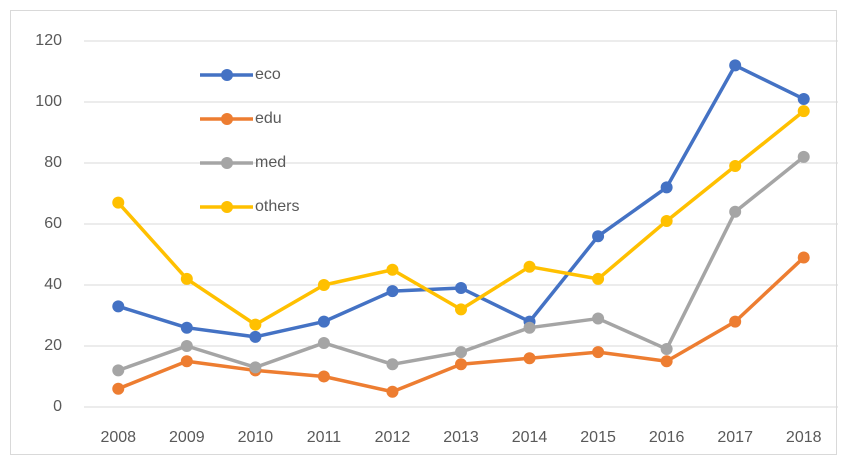 This screenshot has height=461, width=846. I want to click on x-tick-label: 2009, so click(187, 437).